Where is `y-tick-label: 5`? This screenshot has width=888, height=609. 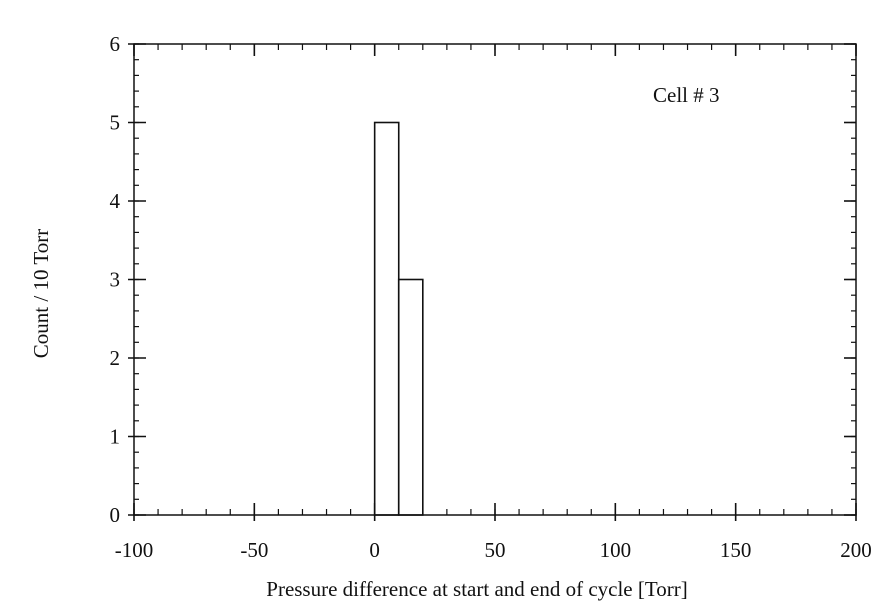 y-tick-label: 5 is located at coordinates (115, 123).